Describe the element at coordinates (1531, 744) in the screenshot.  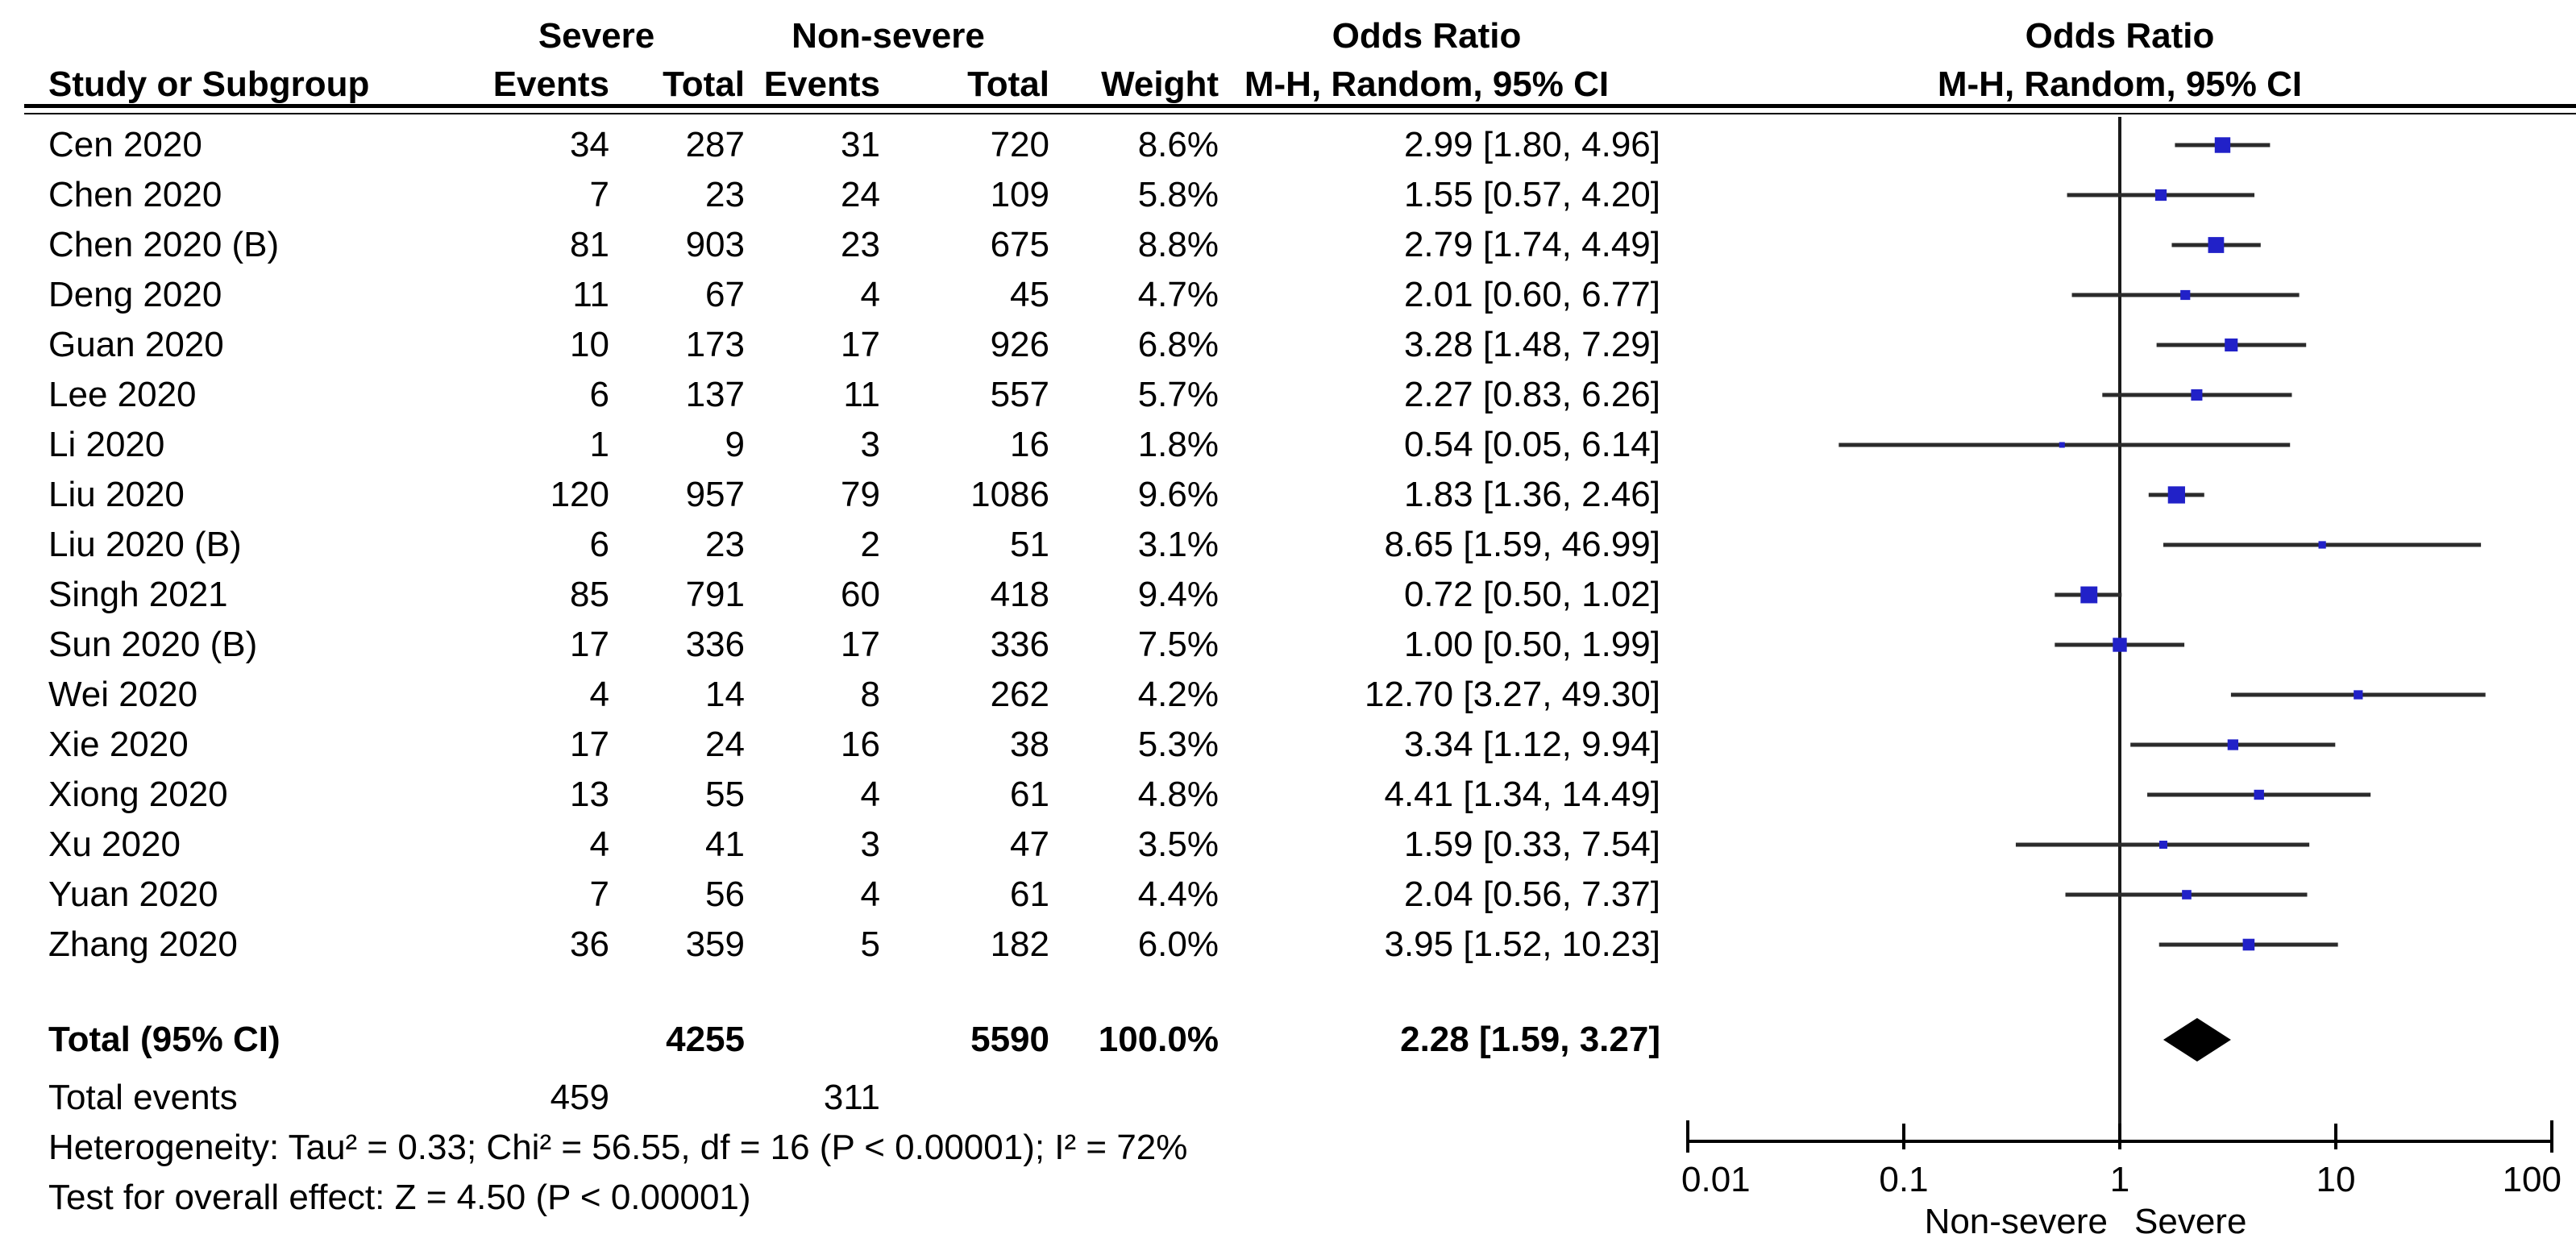
I see `or-label-cell: 3.34 [1.12, 9.94]` at that location.